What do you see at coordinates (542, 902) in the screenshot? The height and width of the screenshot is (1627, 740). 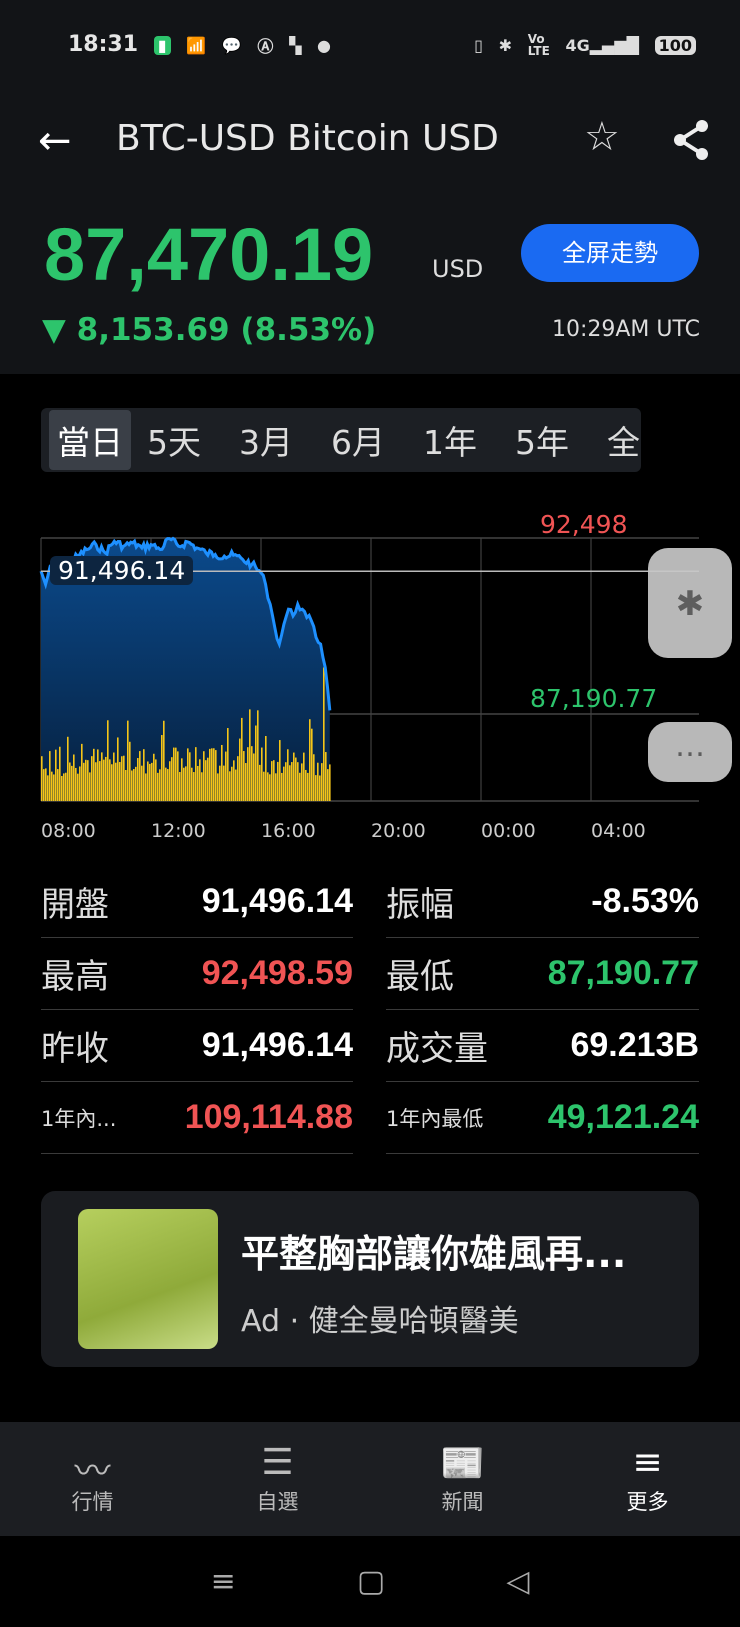 I see `stat-1: 振幅 -8.53%` at bounding box center [542, 902].